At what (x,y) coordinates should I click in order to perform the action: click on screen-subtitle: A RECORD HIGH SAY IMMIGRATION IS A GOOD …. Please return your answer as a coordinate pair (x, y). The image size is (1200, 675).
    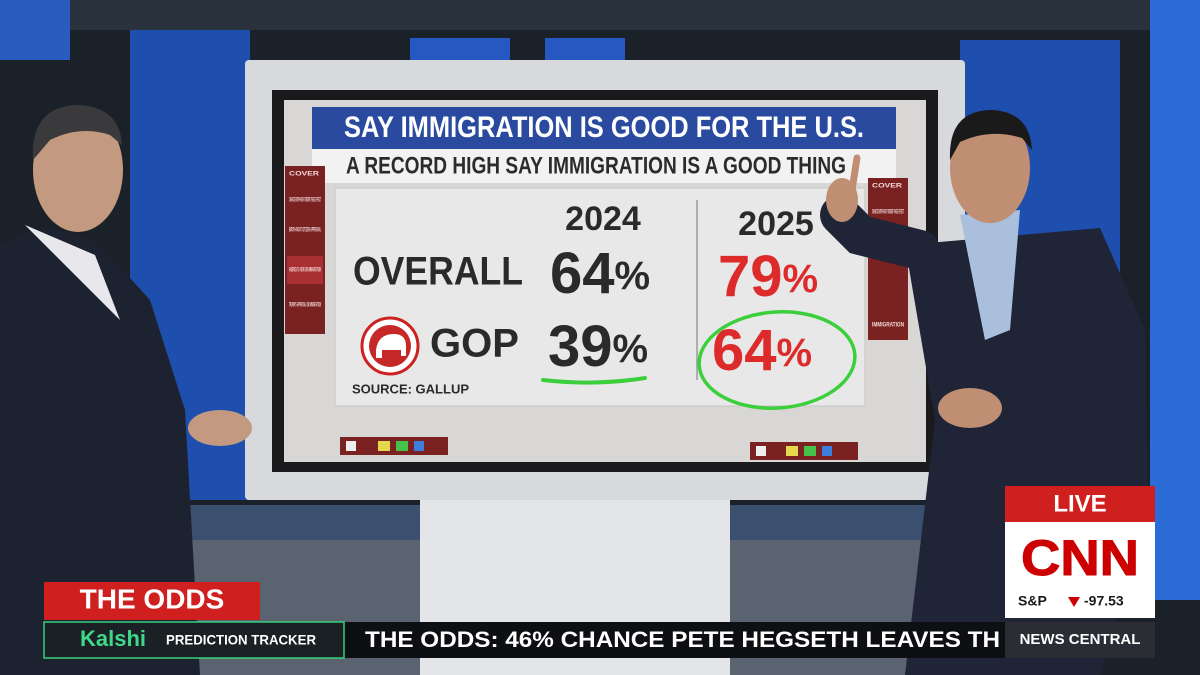
    Looking at the image, I should click on (596, 165).